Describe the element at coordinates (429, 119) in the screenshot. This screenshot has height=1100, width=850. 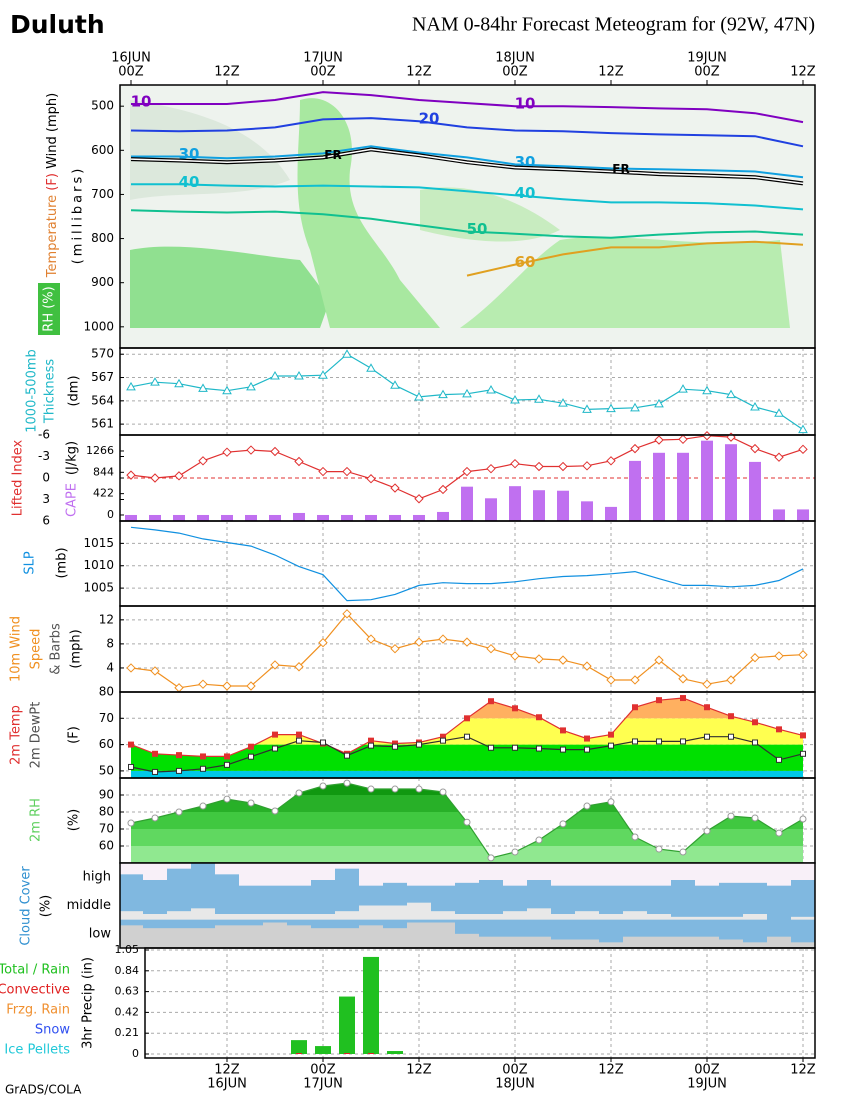
I see `contour-label: 20` at that location.